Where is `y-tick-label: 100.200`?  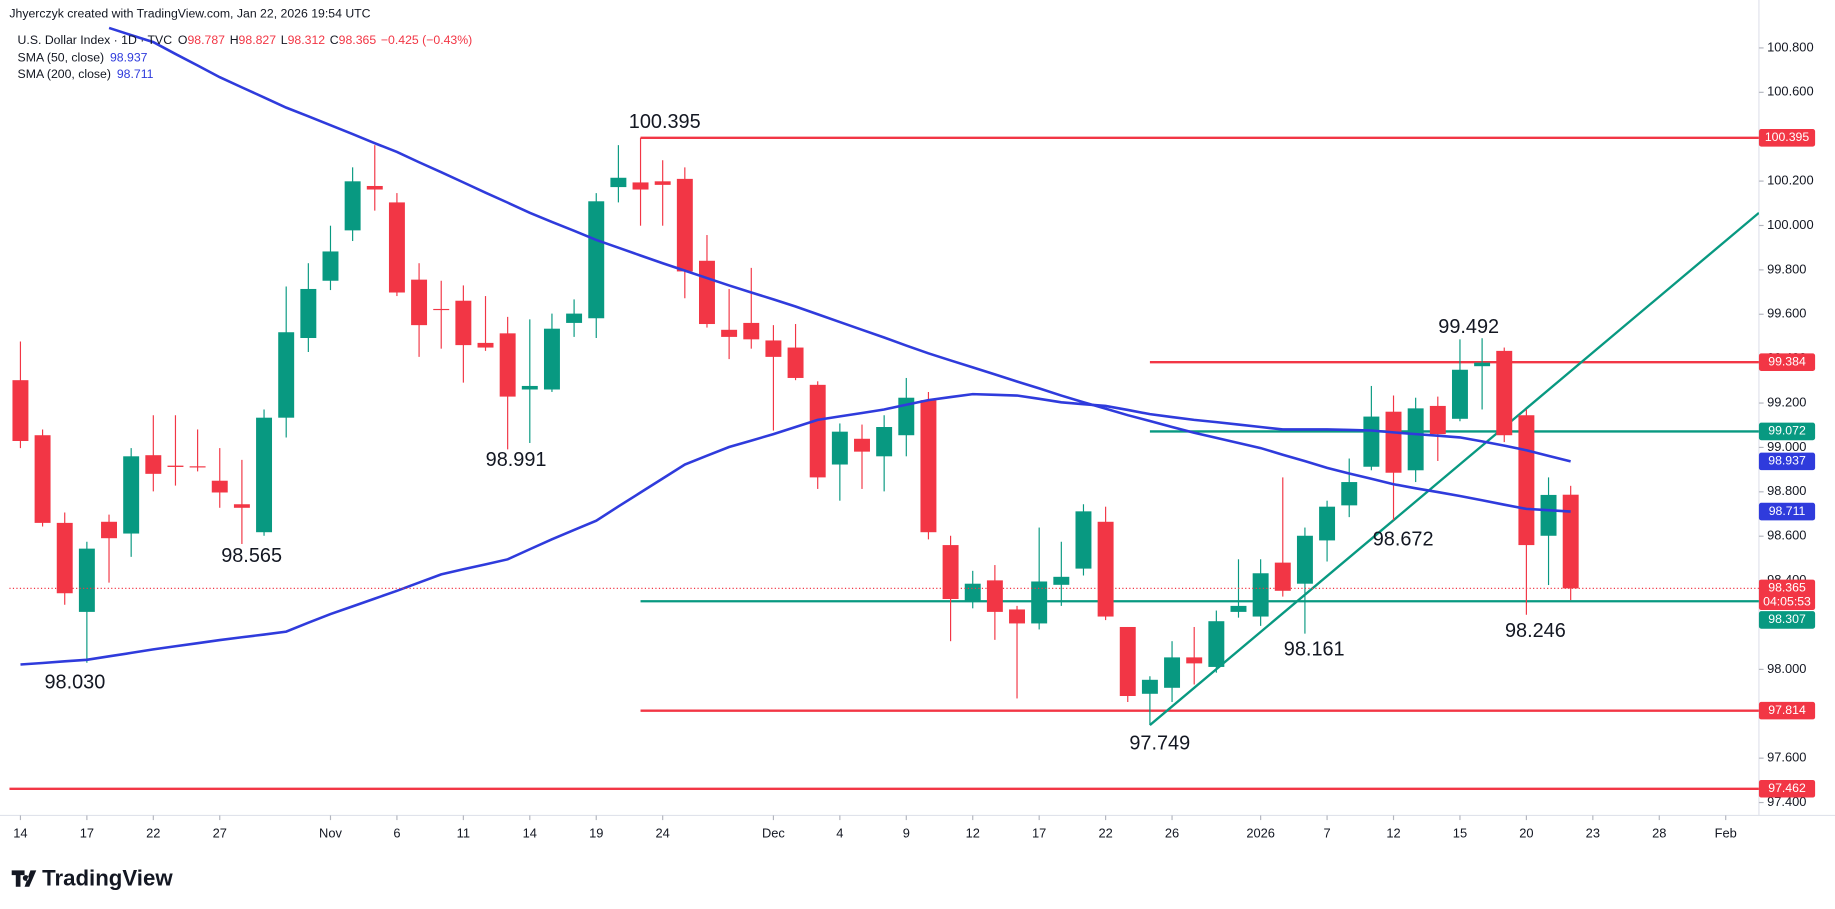
y-tick-label: 100.200 is located at coordinates (1790, 180).